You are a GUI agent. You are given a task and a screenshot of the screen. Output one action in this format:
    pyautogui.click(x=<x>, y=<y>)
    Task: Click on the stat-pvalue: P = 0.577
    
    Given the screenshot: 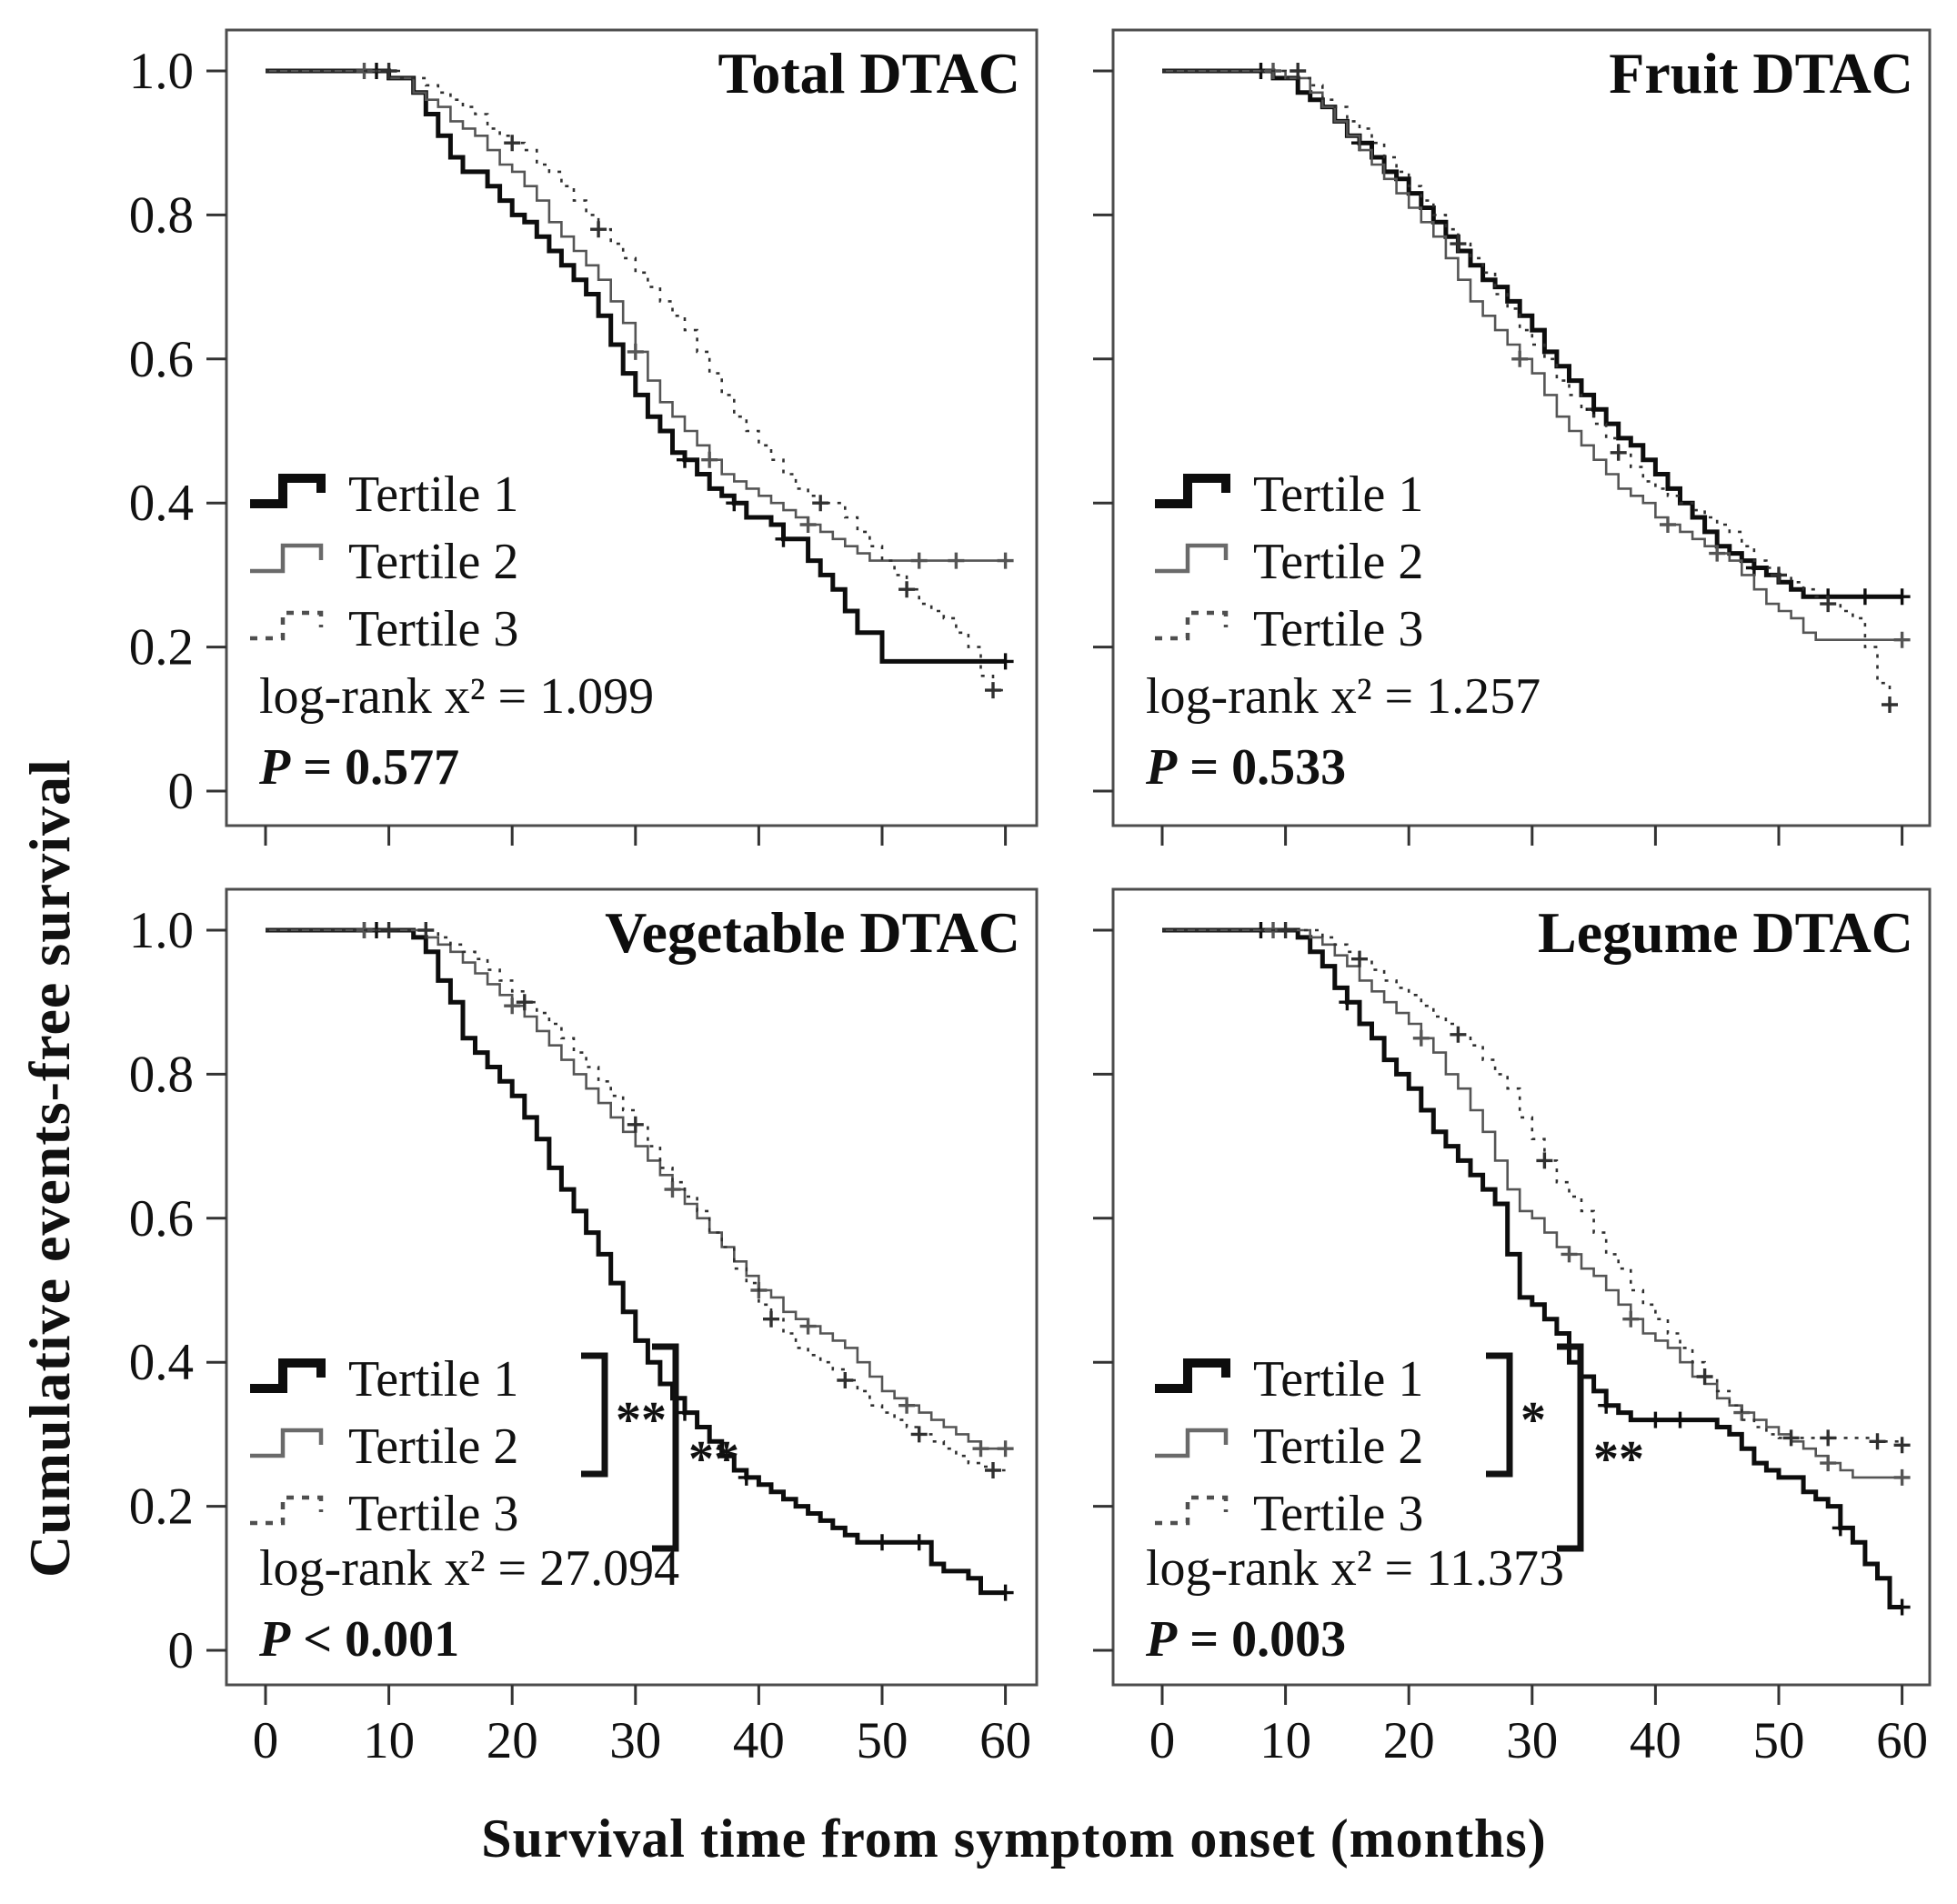 What is the action you would take?
    pyautogui.click(x=358, y=768)
    